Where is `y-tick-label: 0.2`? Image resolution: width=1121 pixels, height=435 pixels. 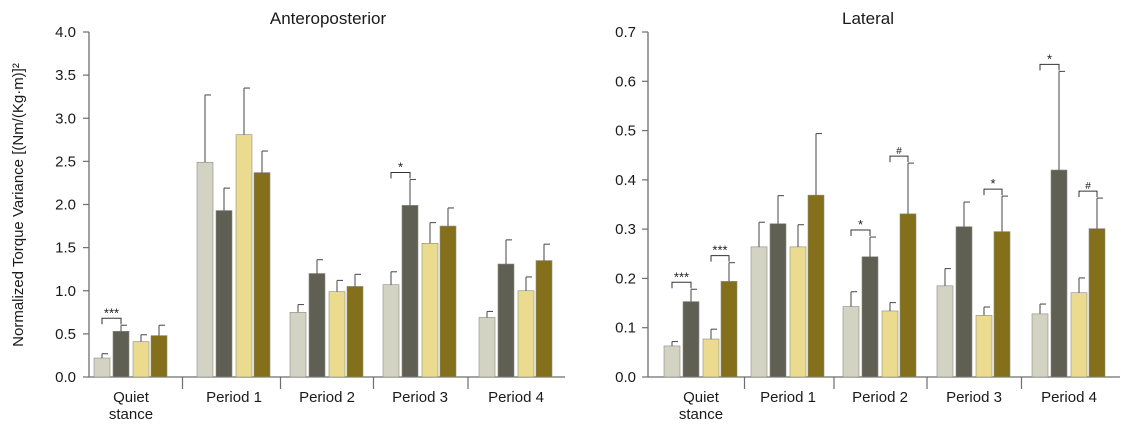
y-tick-label: 0.2 is located at coordinates (625, 278).